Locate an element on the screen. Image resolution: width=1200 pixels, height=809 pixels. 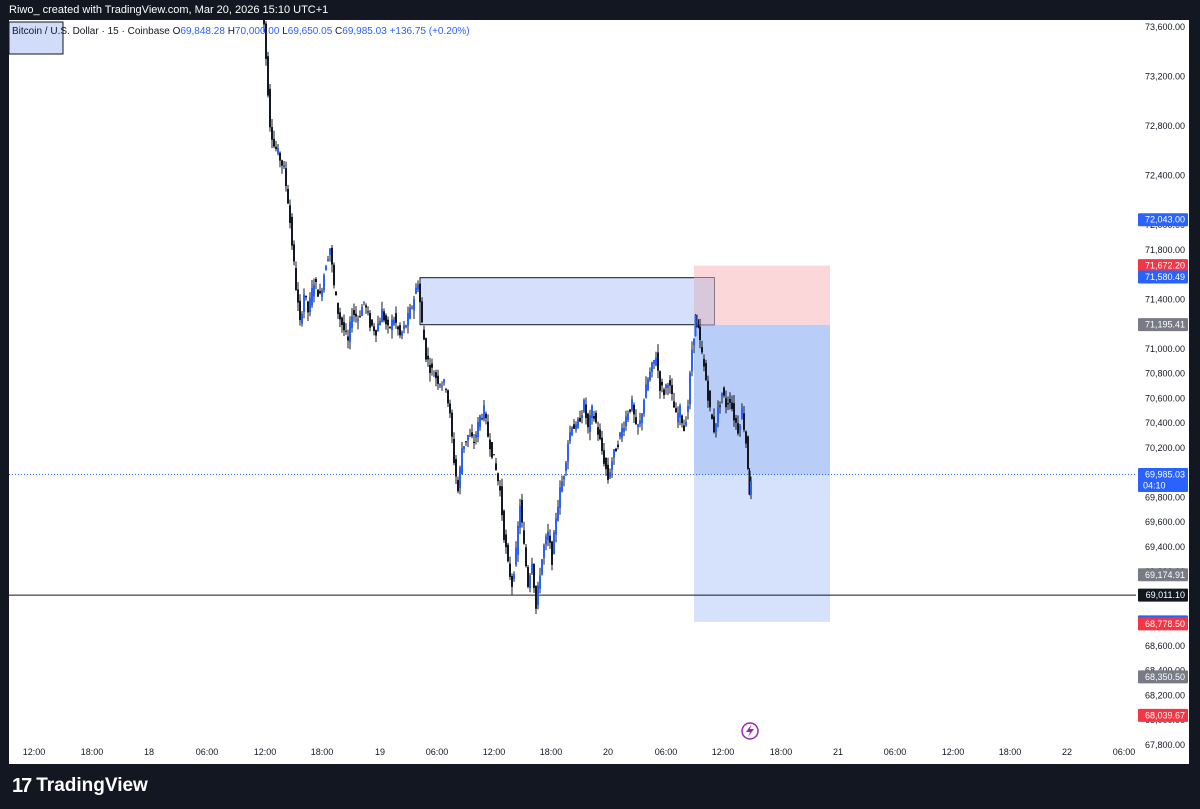
price-tag-blue is located at coordinates (1163, 220).